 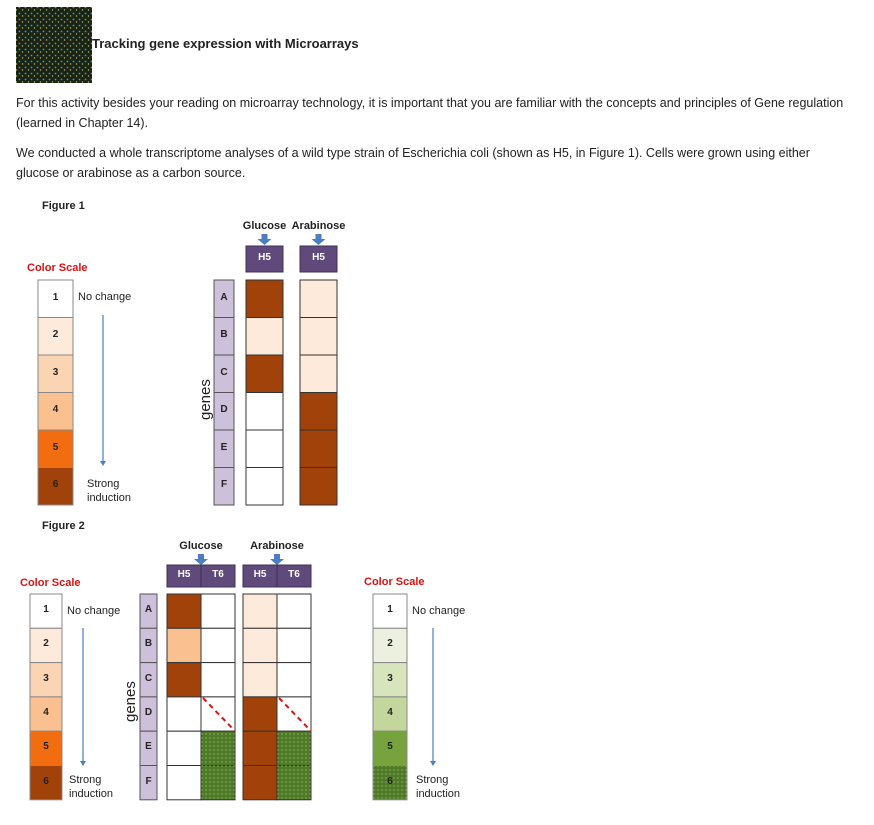 What do you see at coordinates (304, 748) in the screenshot?
I see `overlays` at bounding box center [304, 748].